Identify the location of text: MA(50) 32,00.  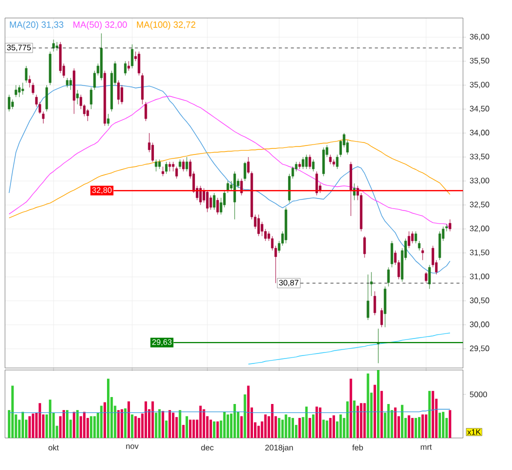
(100, 25).